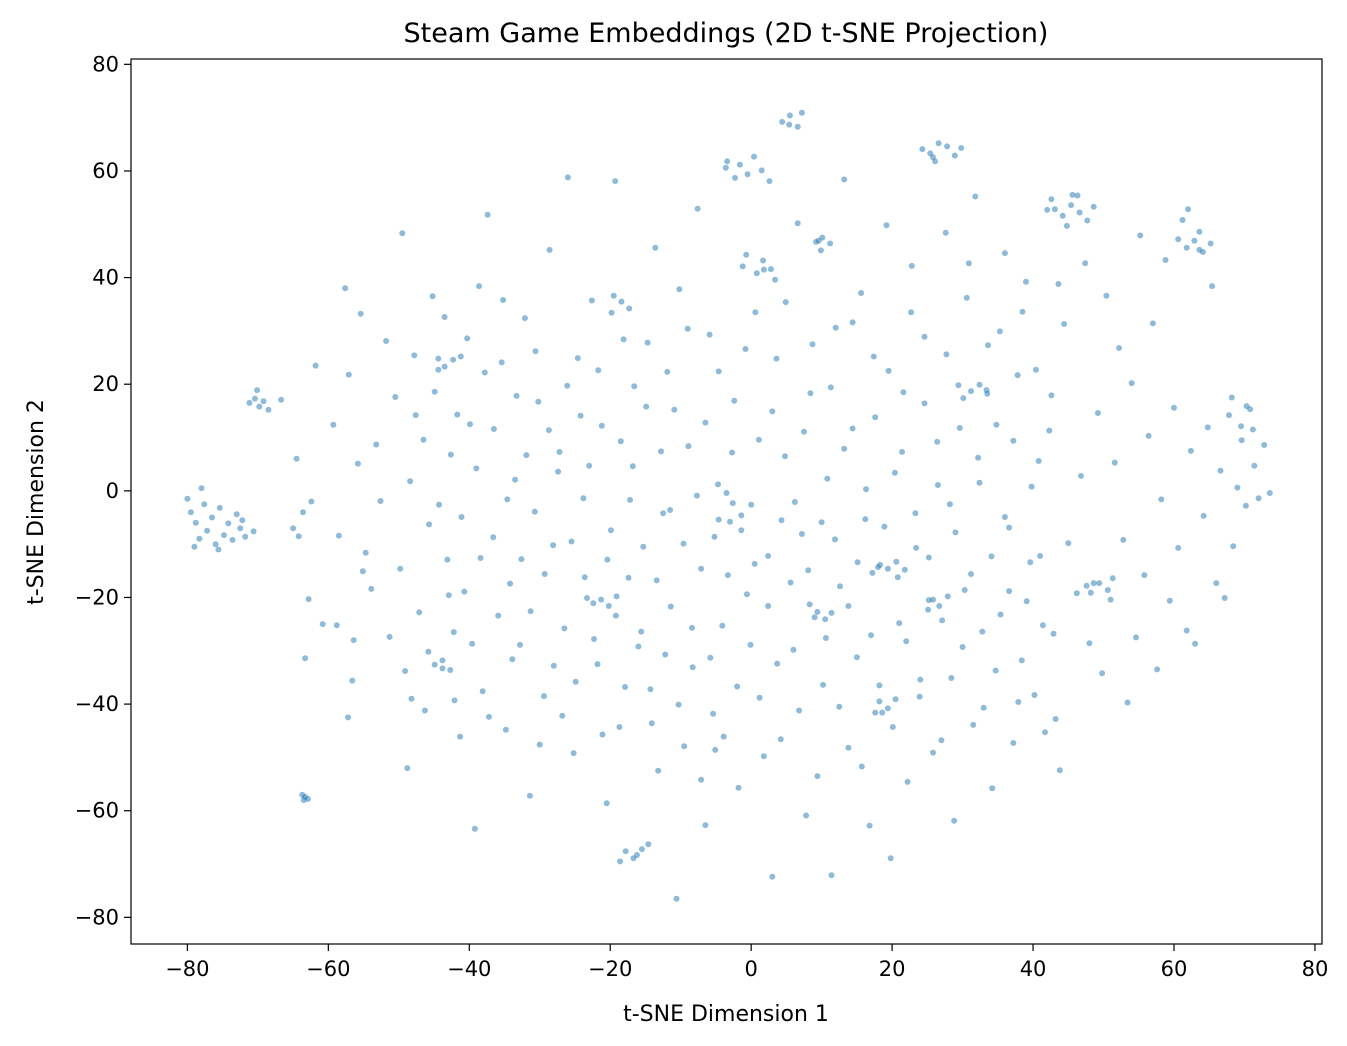 The width and height of the screenshot is (1347, 1046). Describe the element at coordinates (97, 704) in the screenshot. I see `y-tick-label: −40` at that location.